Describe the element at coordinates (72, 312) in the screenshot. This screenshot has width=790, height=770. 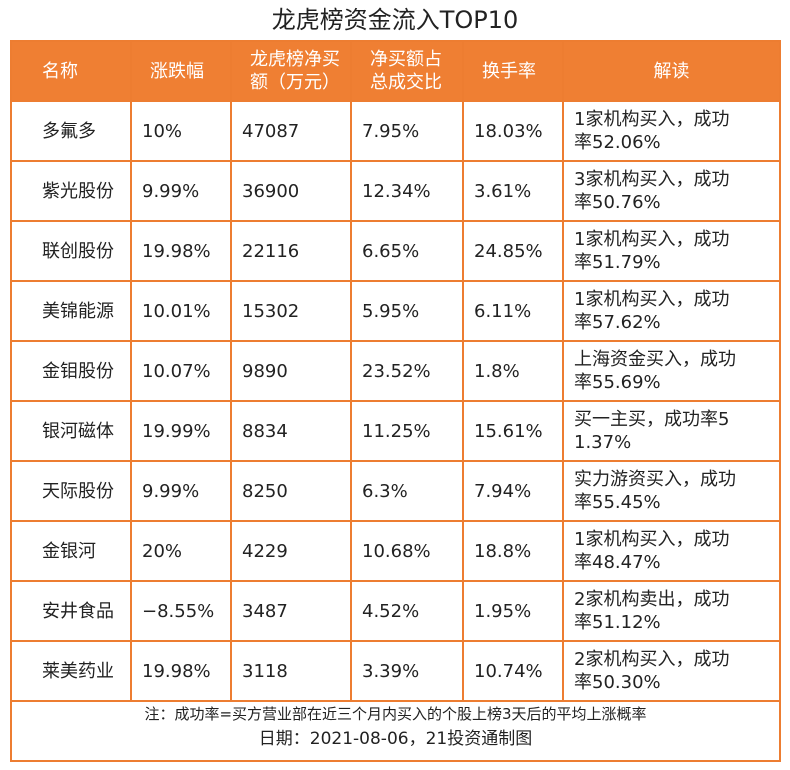
I see `table-cell: 美锦能源` at that location.